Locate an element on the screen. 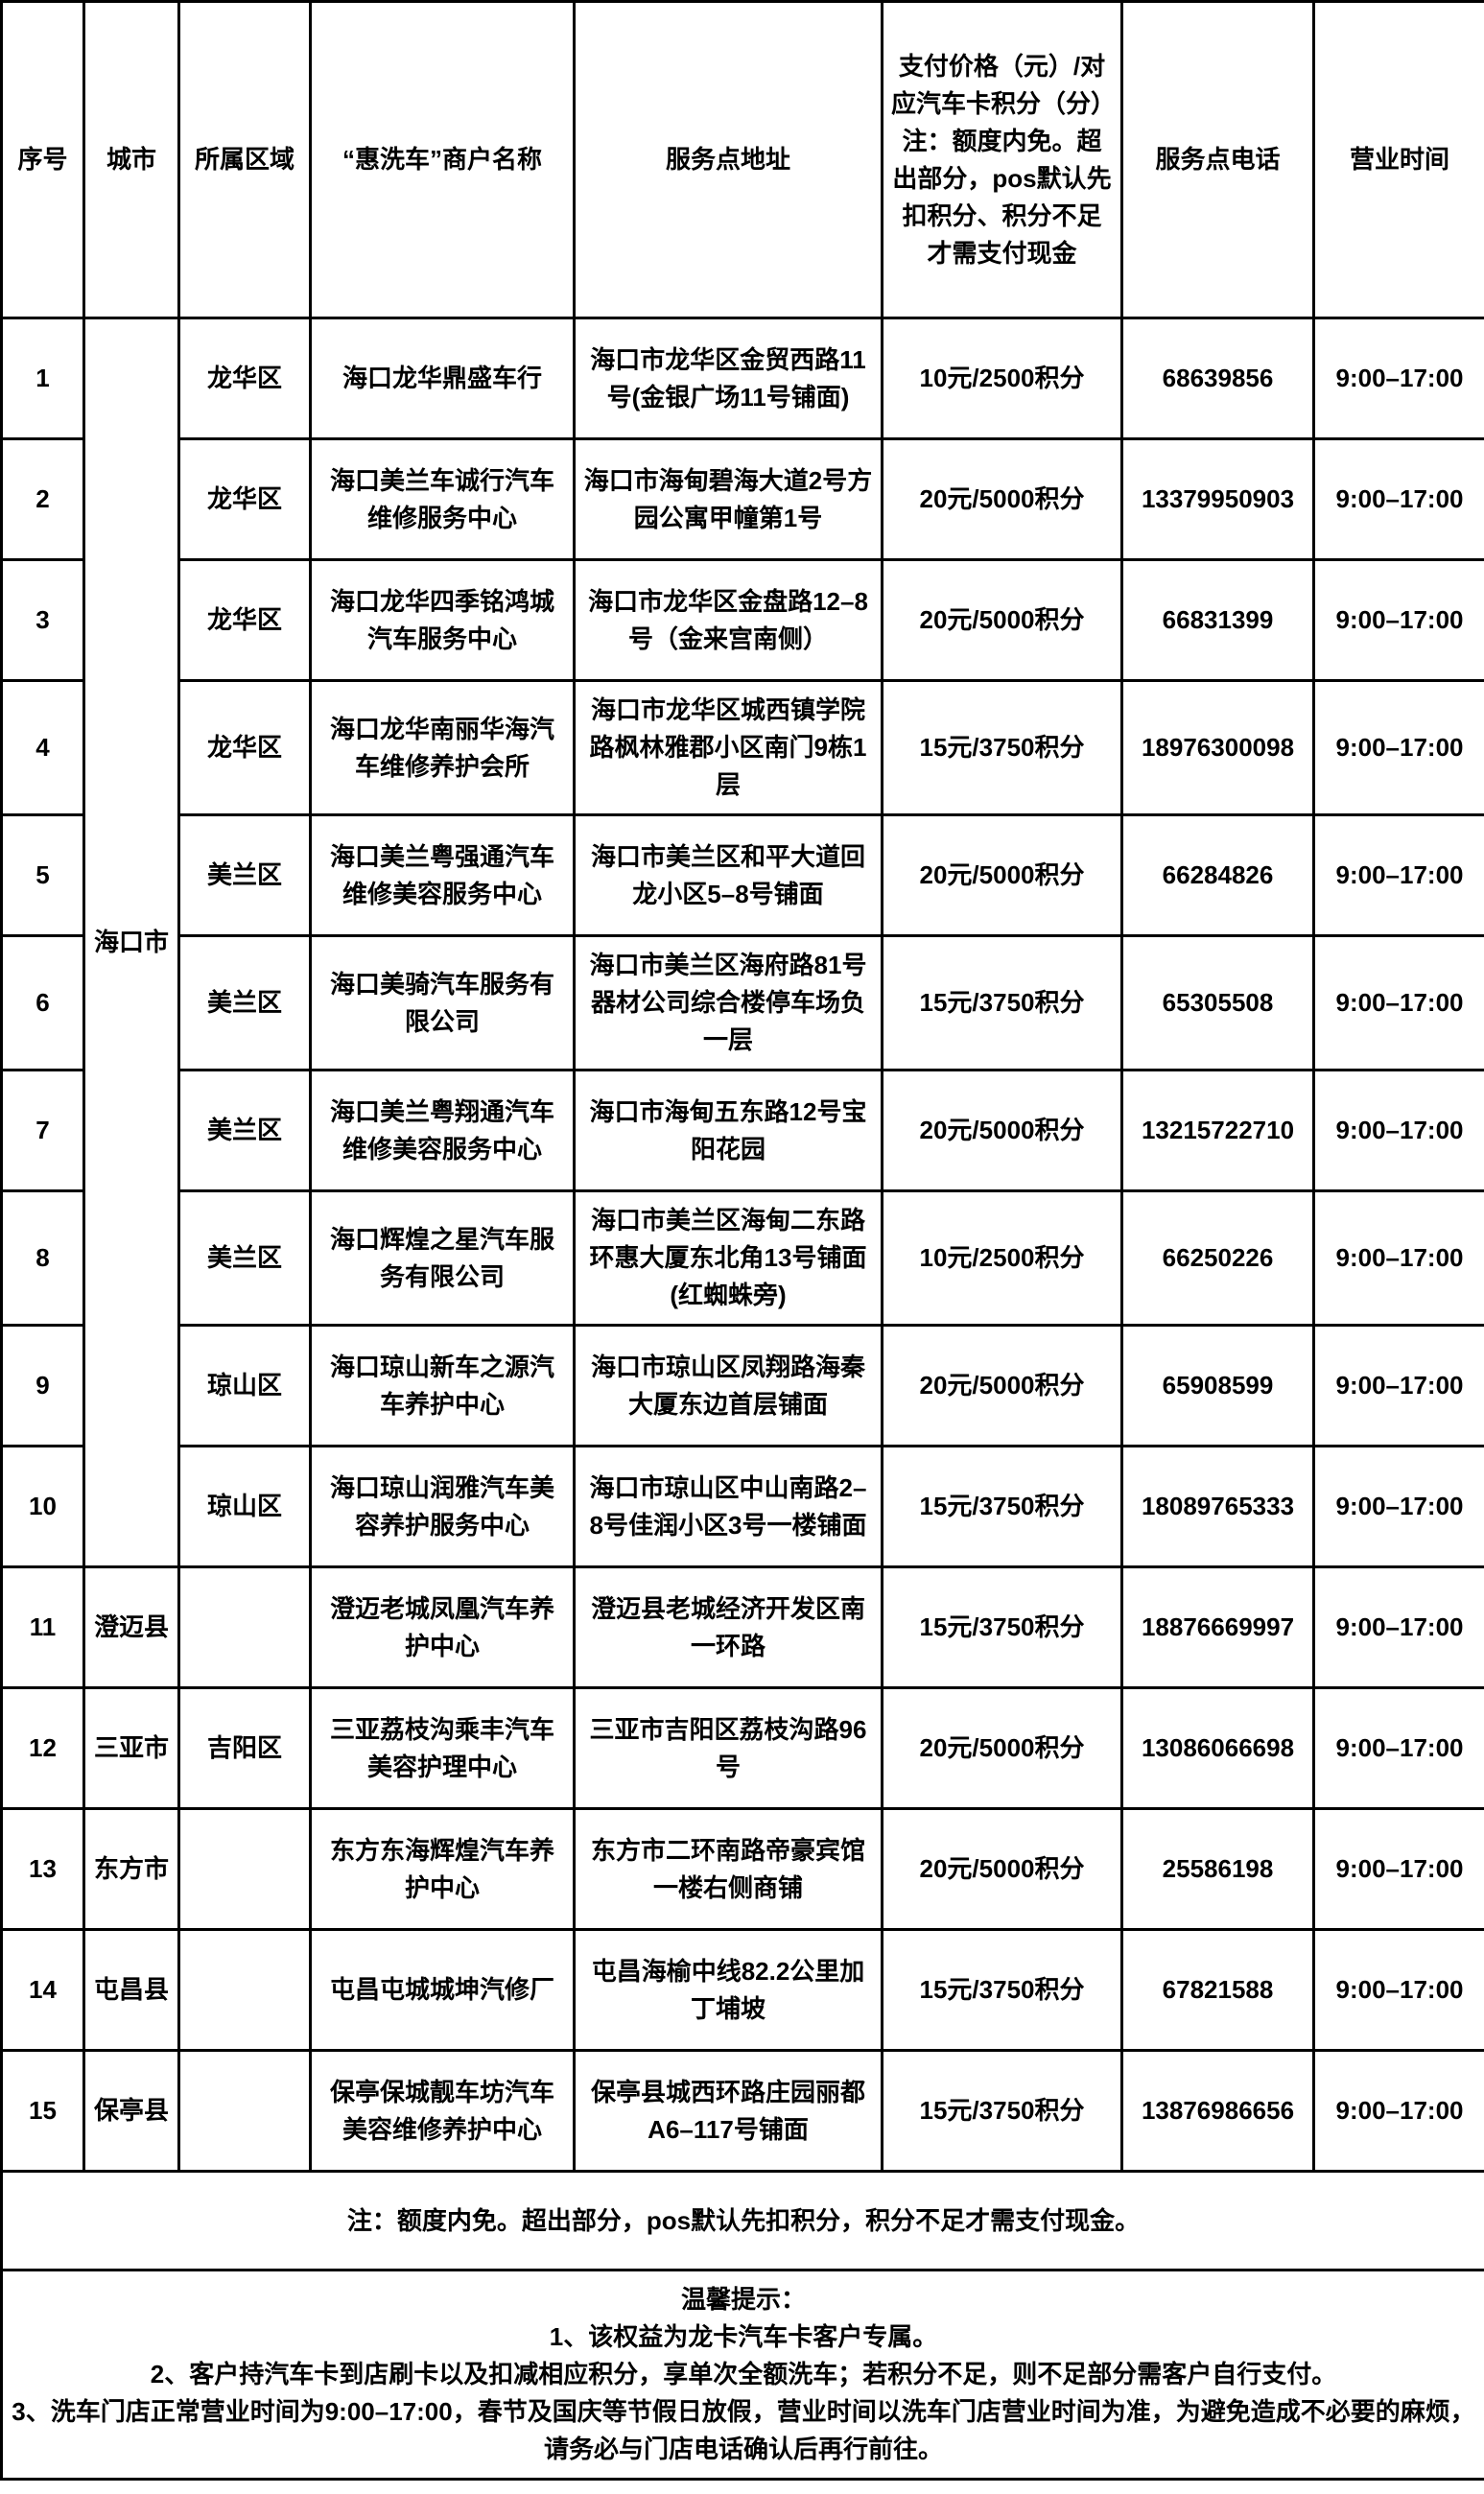 This screenshot has height=2494, width=1484. cell-city: 三亚市 is located at coordinates (131, 1748).